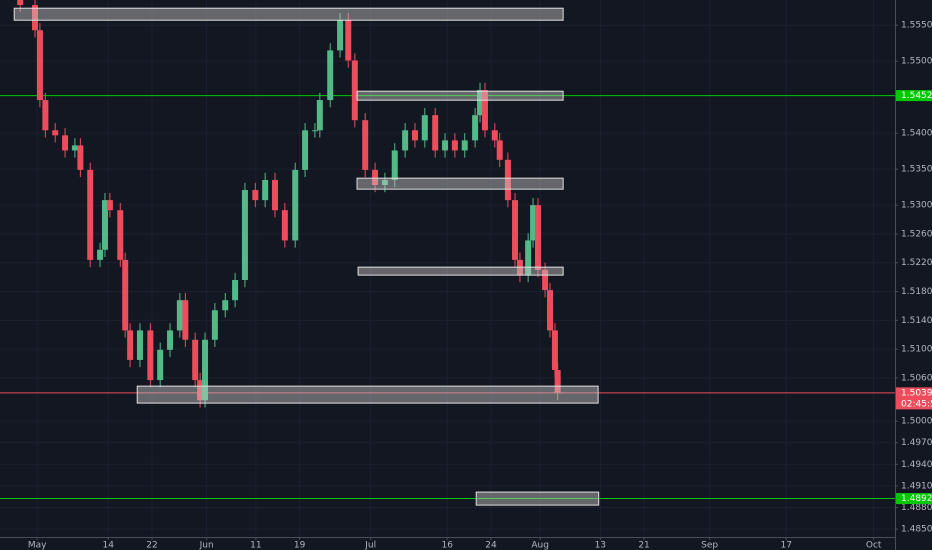 The width and height of the screenshot is (932, 550). What do you see at coordinates (151, 545) in the screenshot?
I see `x-tick-label: 22` at bounding box center [151, 545].